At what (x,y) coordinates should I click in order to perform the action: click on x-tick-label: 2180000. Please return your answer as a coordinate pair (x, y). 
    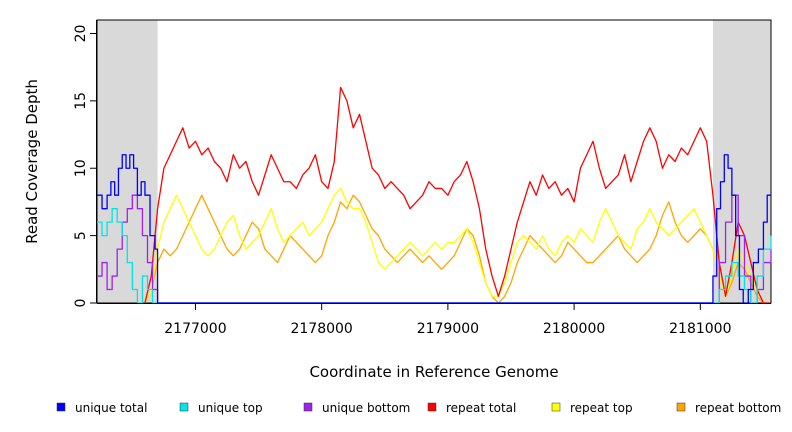
    Looking at the image, I should click on (574, 329).